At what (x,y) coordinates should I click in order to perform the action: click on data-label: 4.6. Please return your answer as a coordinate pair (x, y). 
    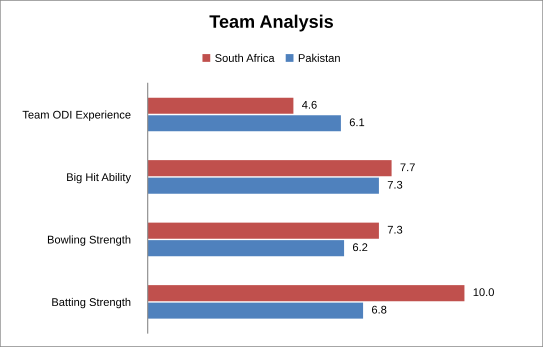
    Looking at the image, I should click on (309, 104).